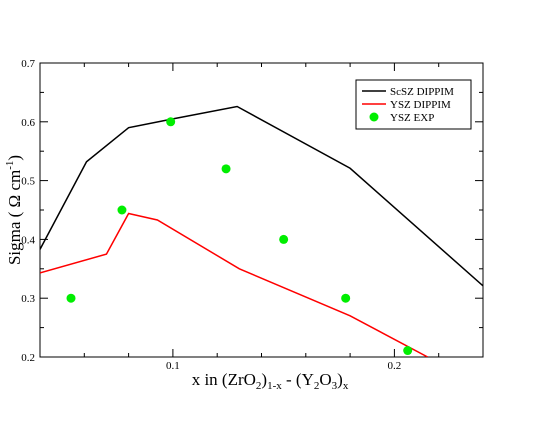 The width and height of the screenshot is (545, 421). I want to click on y-tick-label: 0.7, so click(28, 64).